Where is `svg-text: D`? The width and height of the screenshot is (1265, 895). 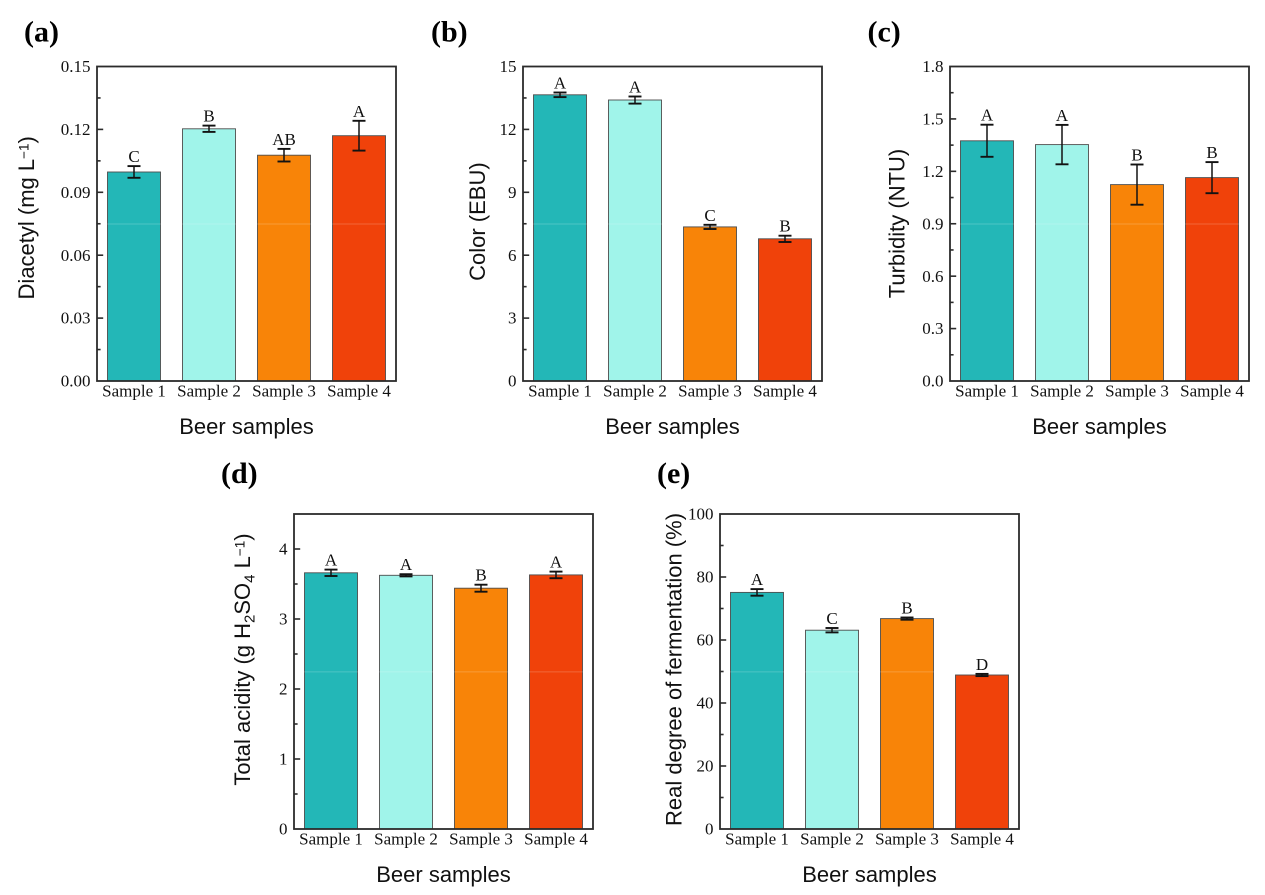 svg-text: D is located at coordinates (982, 664).